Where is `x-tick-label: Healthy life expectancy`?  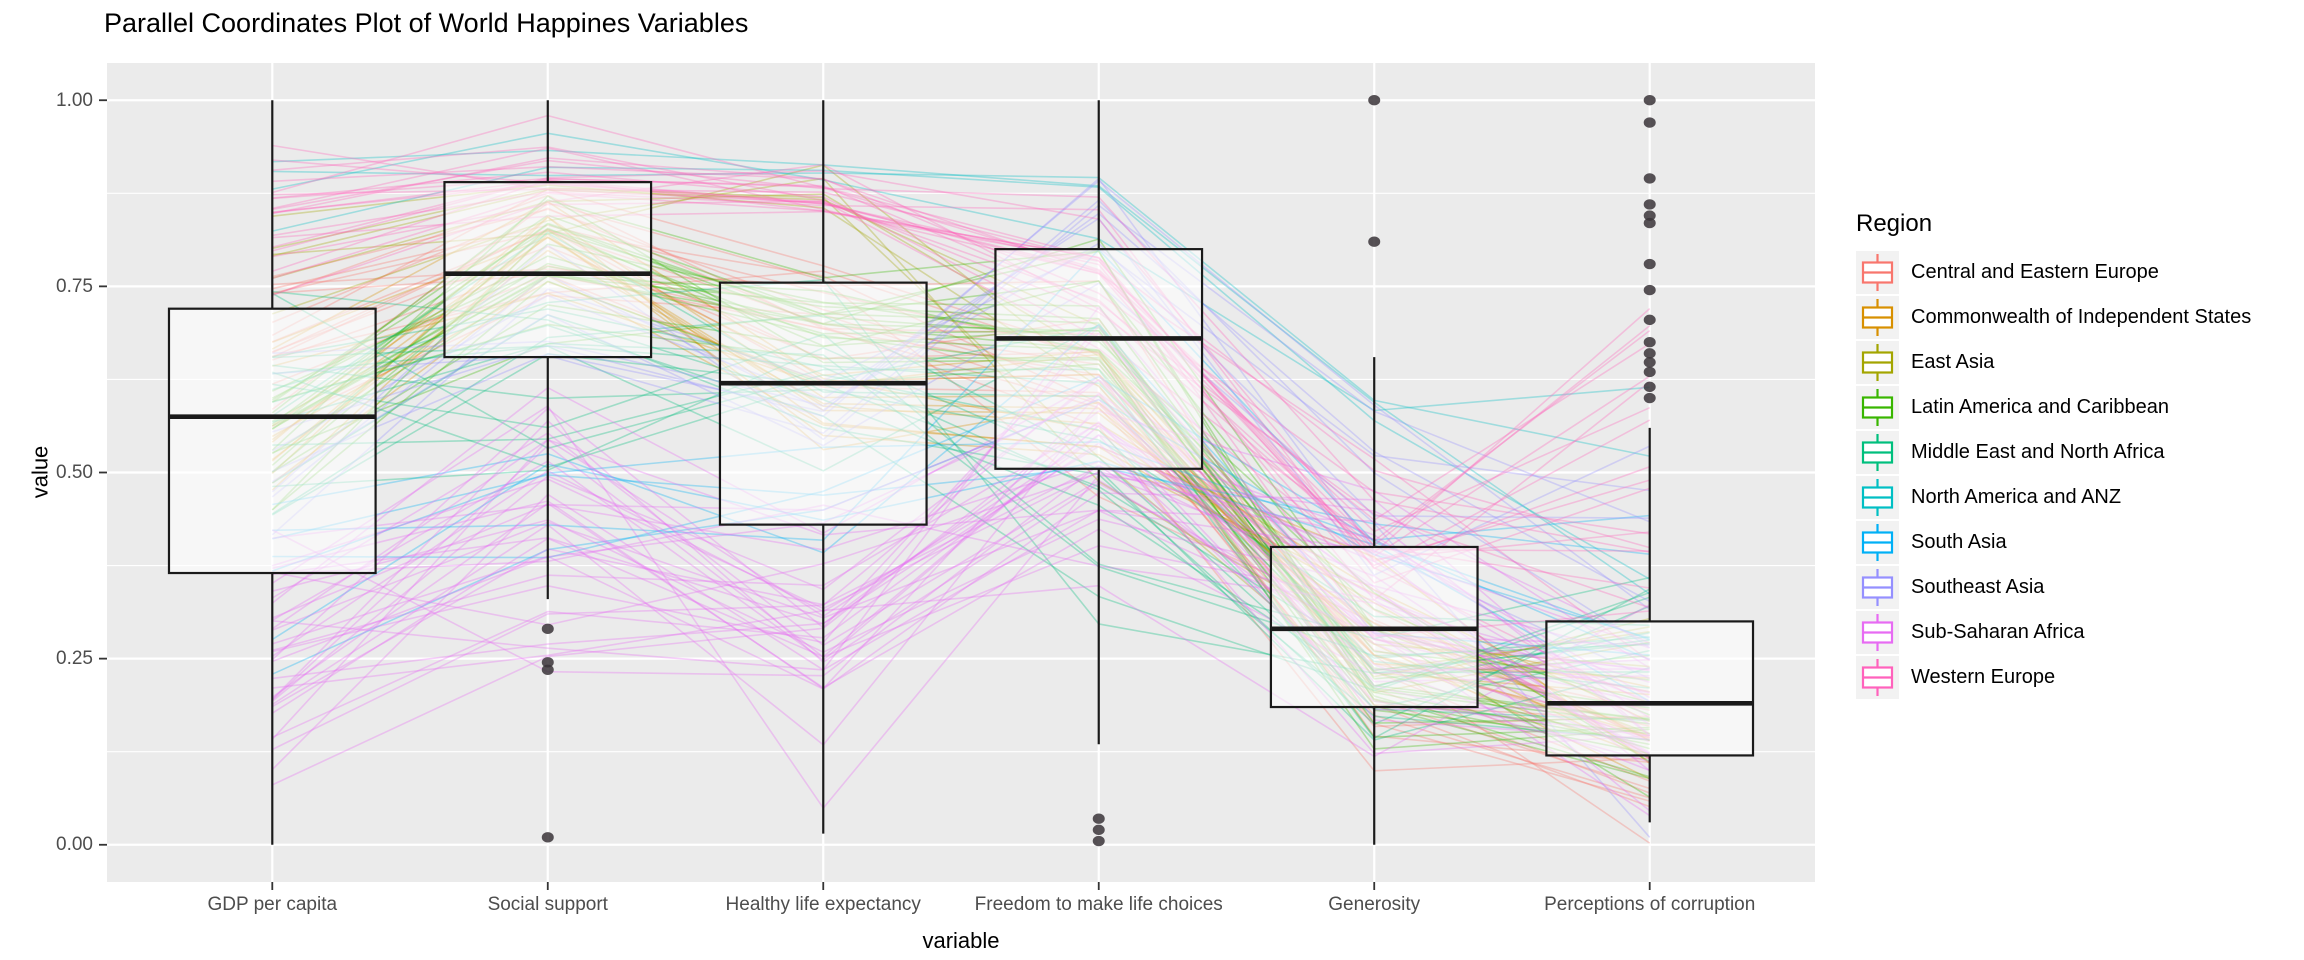 x-tick-label: Healthy life expectancy is located at coordinates (823, 904).